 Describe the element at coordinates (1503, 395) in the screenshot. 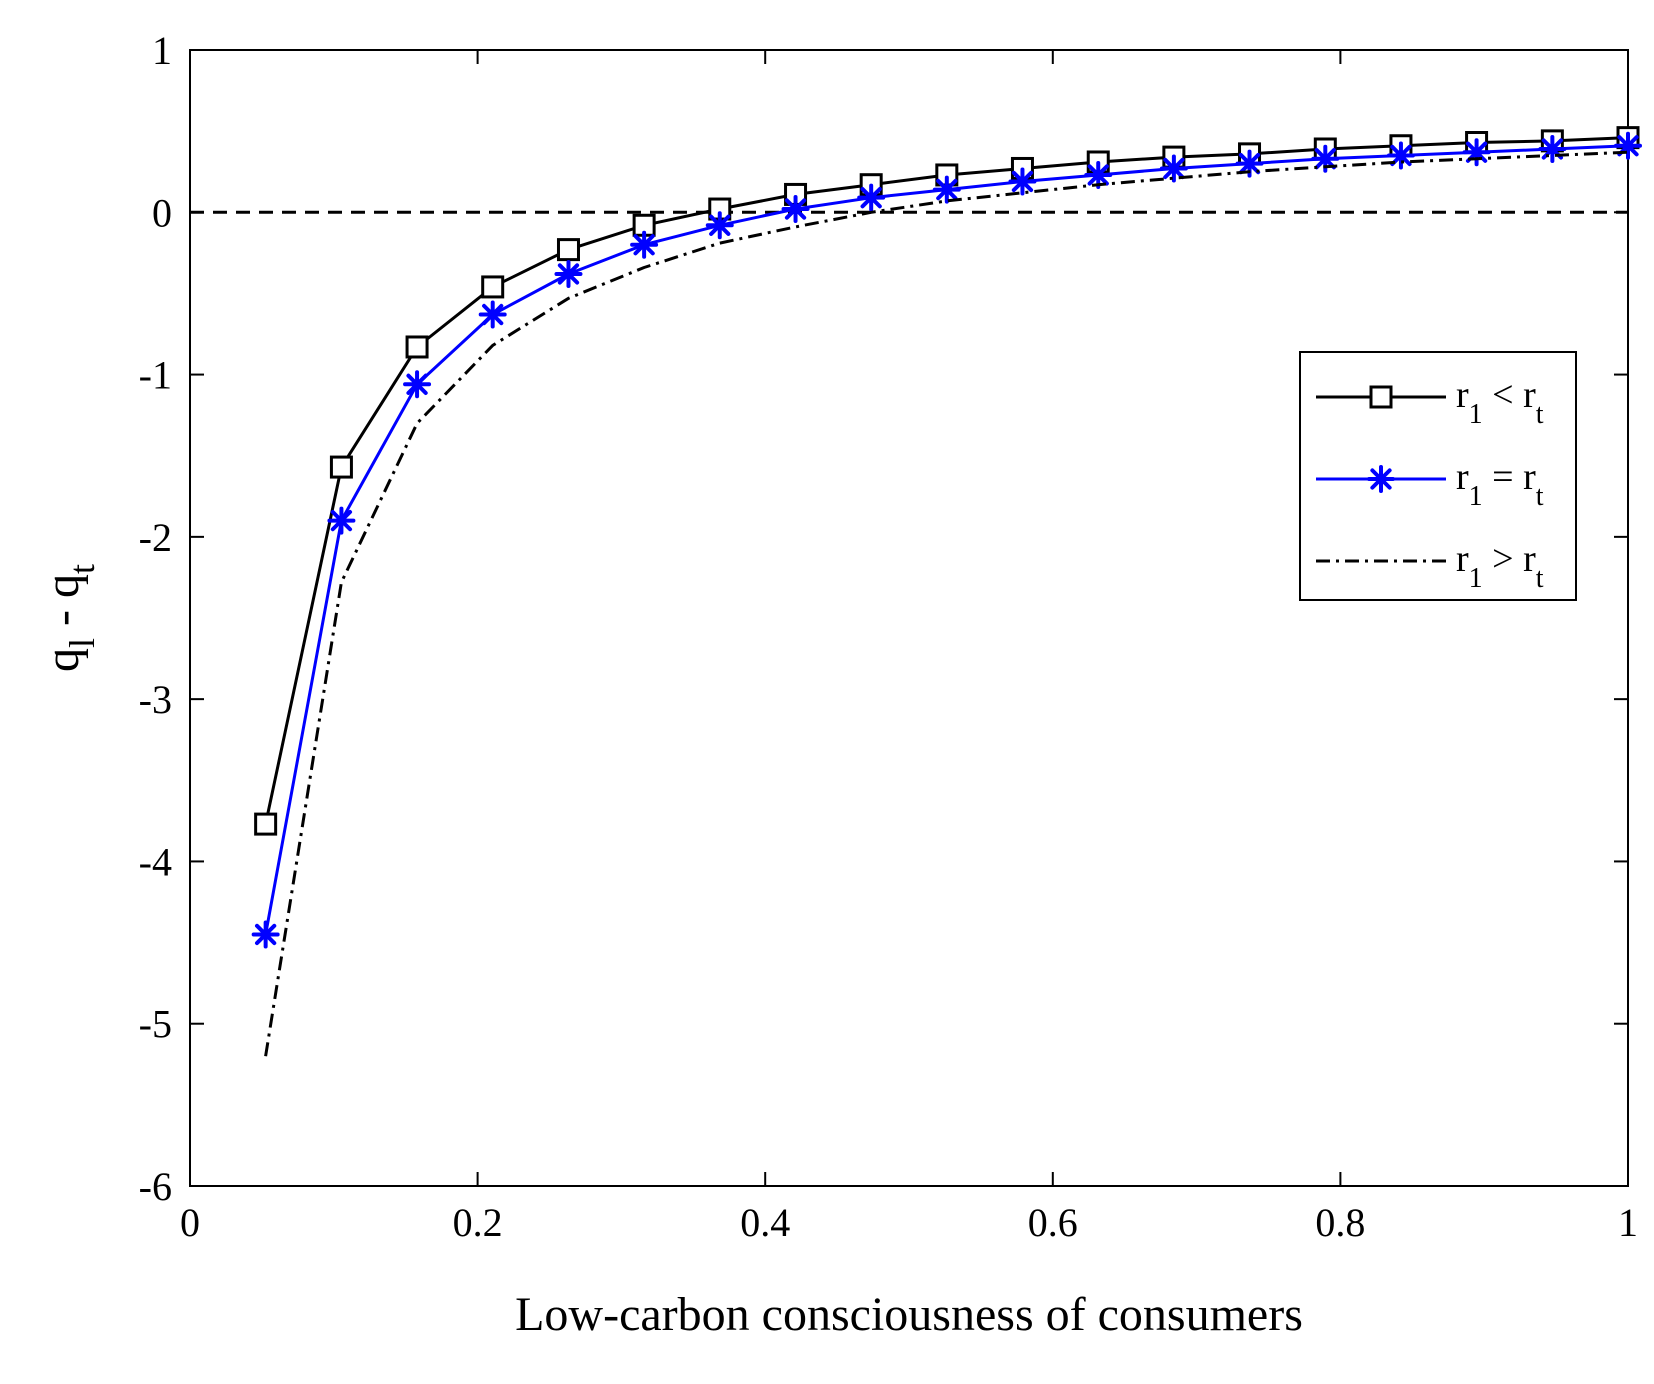

I see `legend-label-operator: <` at that location.